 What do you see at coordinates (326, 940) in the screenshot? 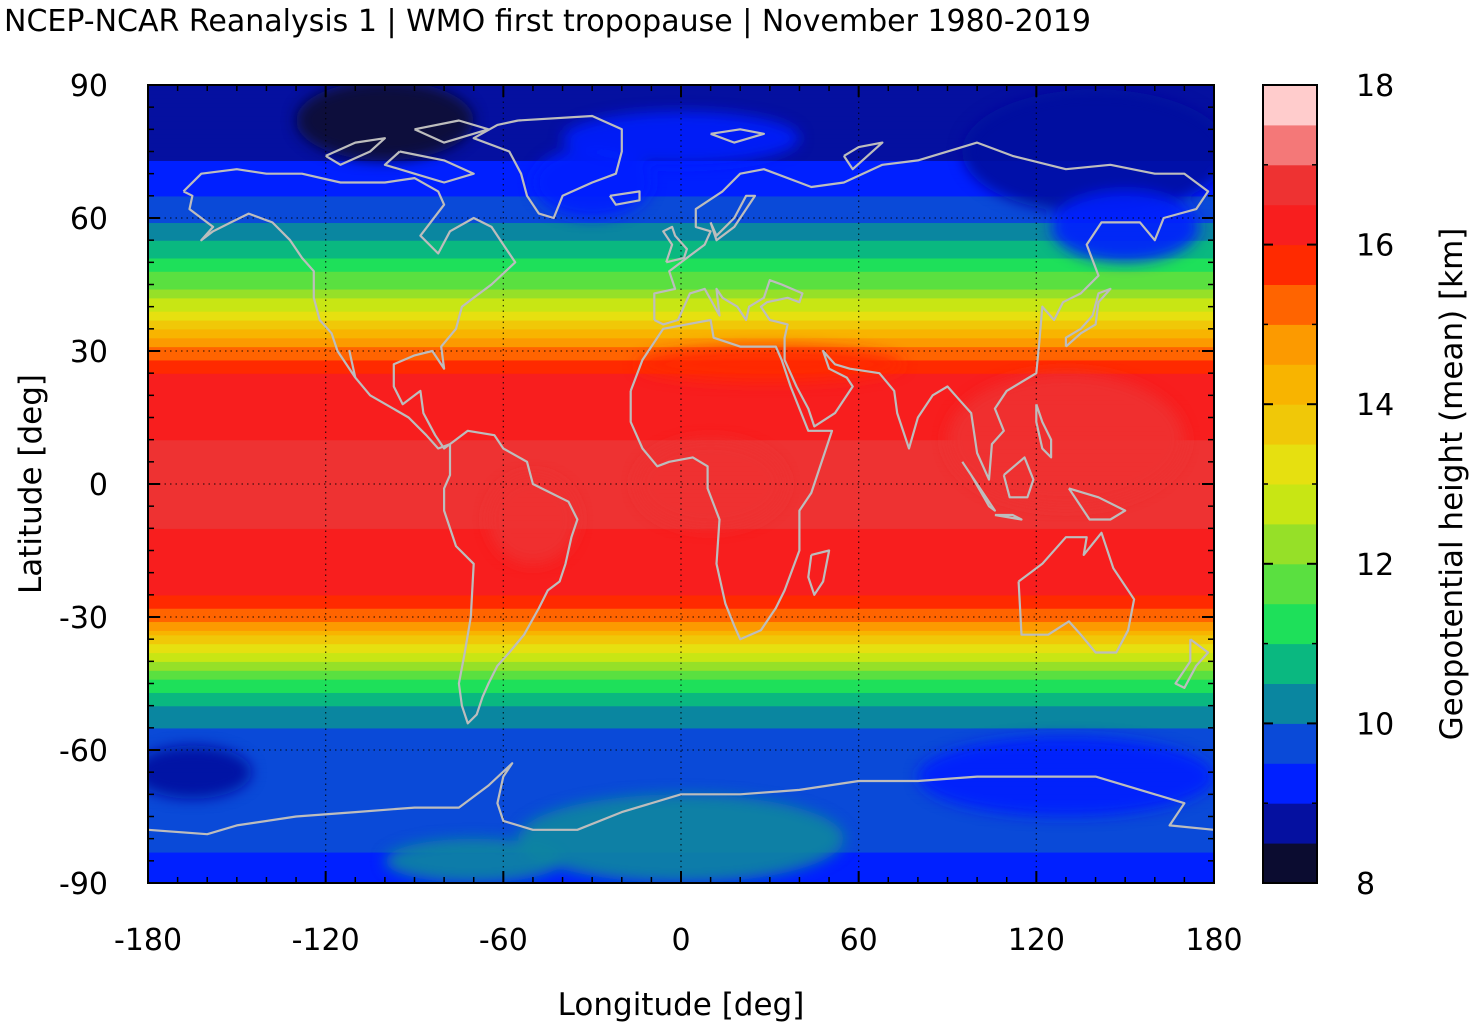
I see `x-tick-label: -120` at bounding box center [326, 940].